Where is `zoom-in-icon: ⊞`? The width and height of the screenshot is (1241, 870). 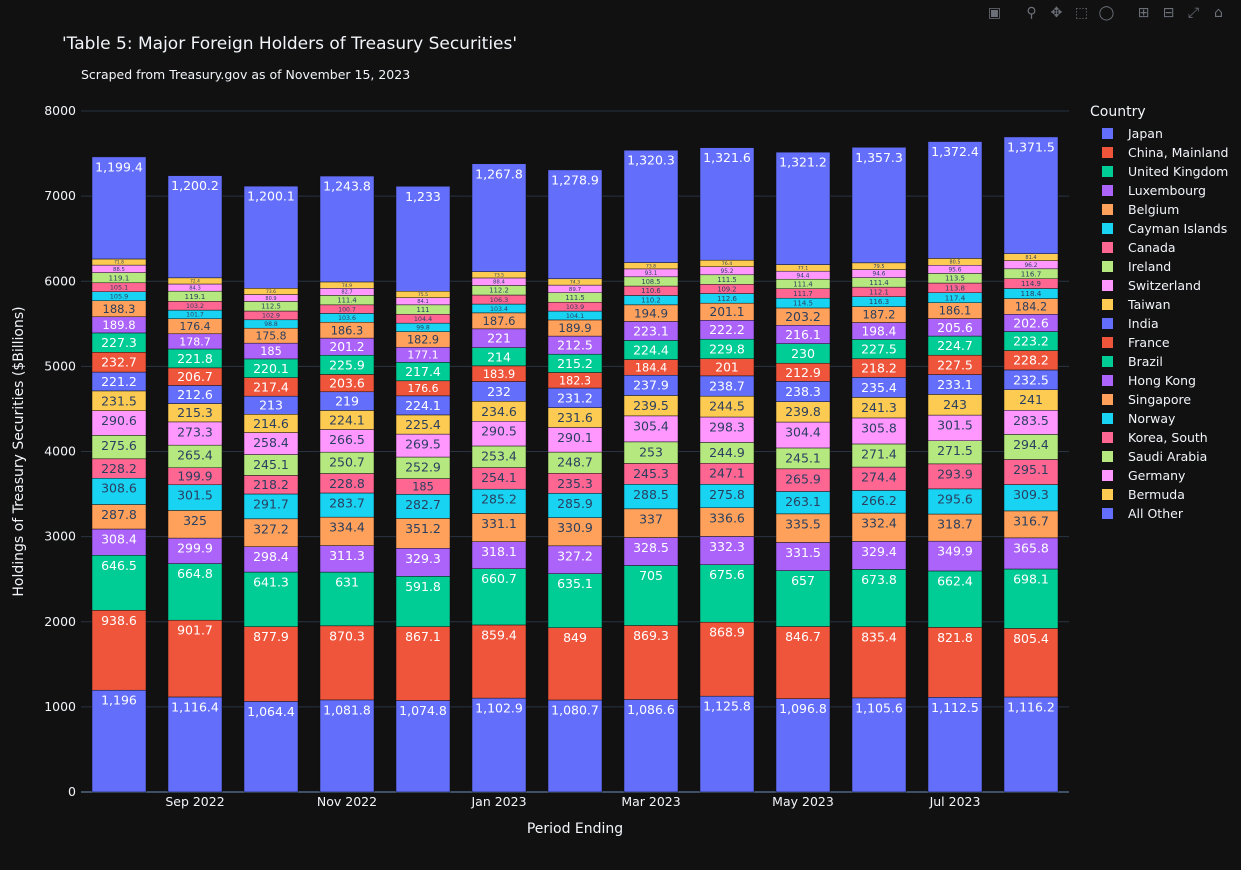
zoom-in-icon: ⊞ is located at coordinates (1143, 13).